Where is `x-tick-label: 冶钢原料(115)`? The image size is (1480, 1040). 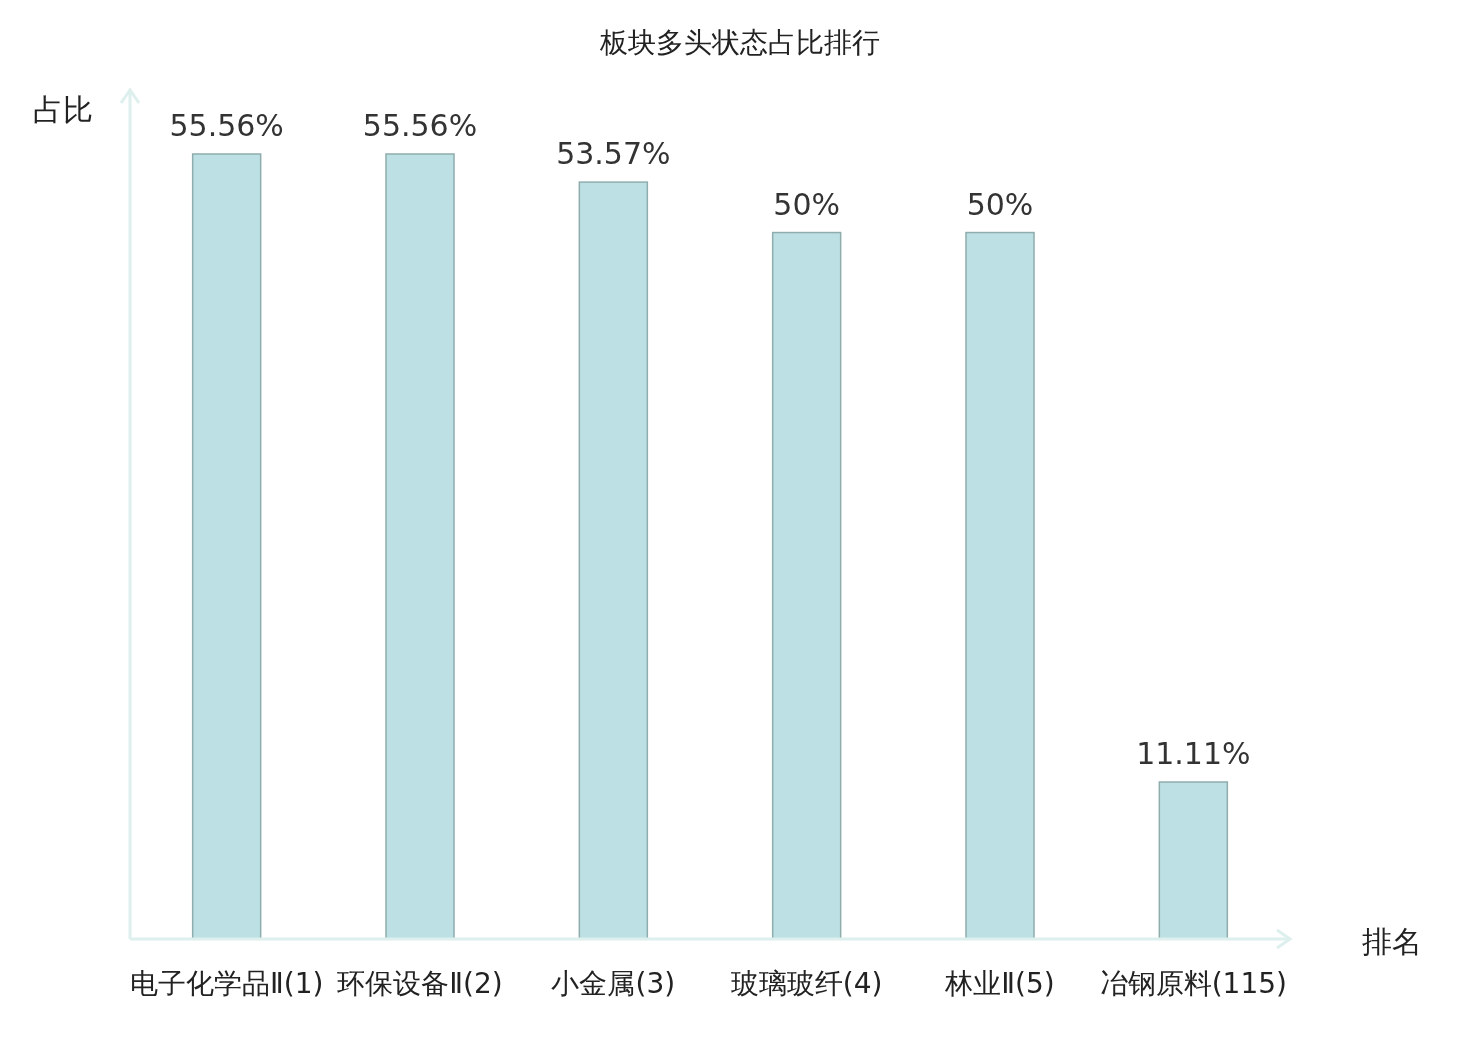
x-tick-label: 冶钢原料(115) is located at coordinates (1193, 983).